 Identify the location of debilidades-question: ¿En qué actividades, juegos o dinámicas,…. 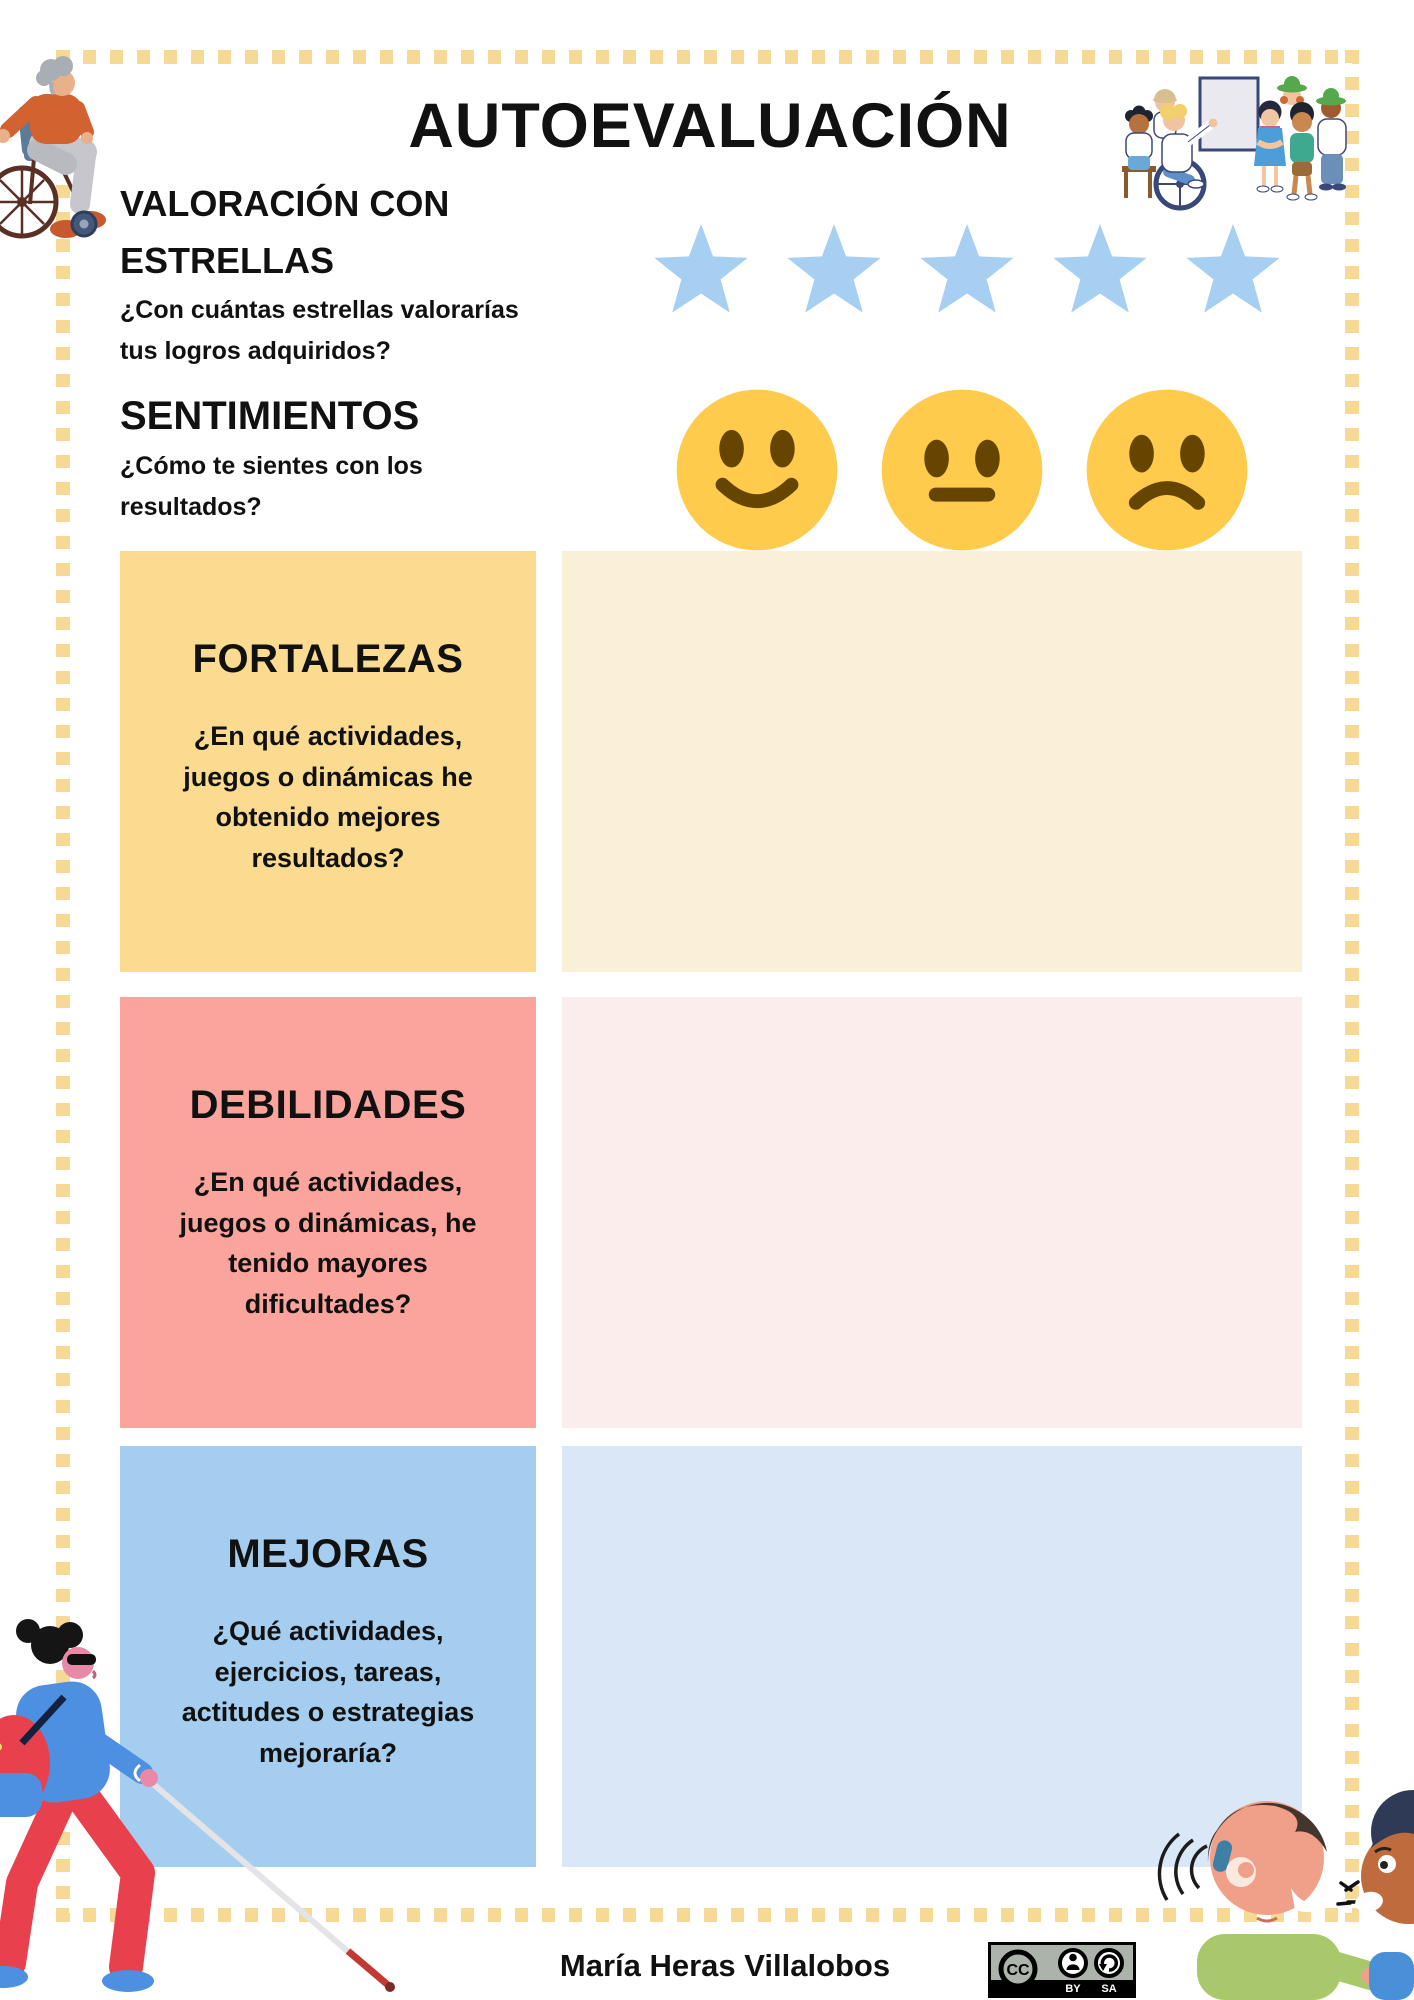
(328, 1243).